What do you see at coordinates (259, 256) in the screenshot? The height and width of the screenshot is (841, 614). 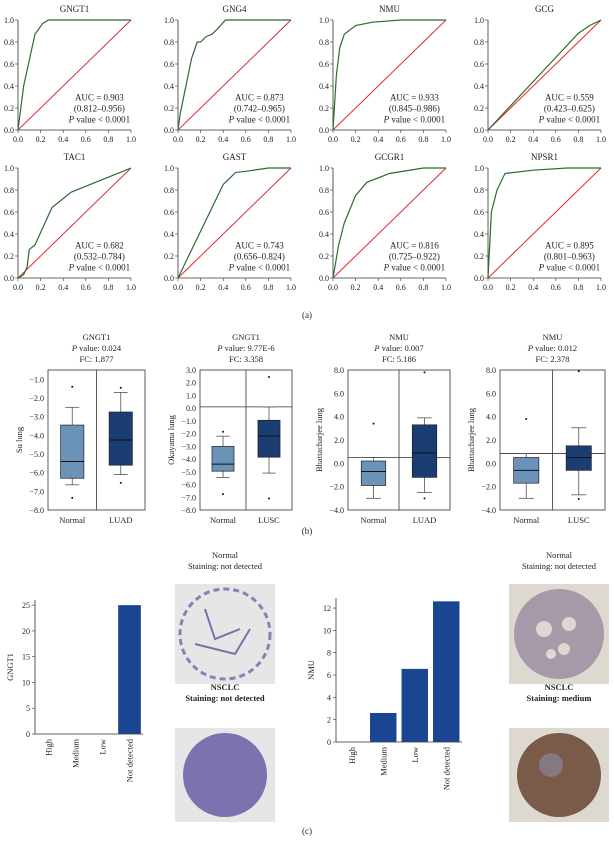 I see `ci-label: (0.656–0.824)` at bounding box center [259, 256].